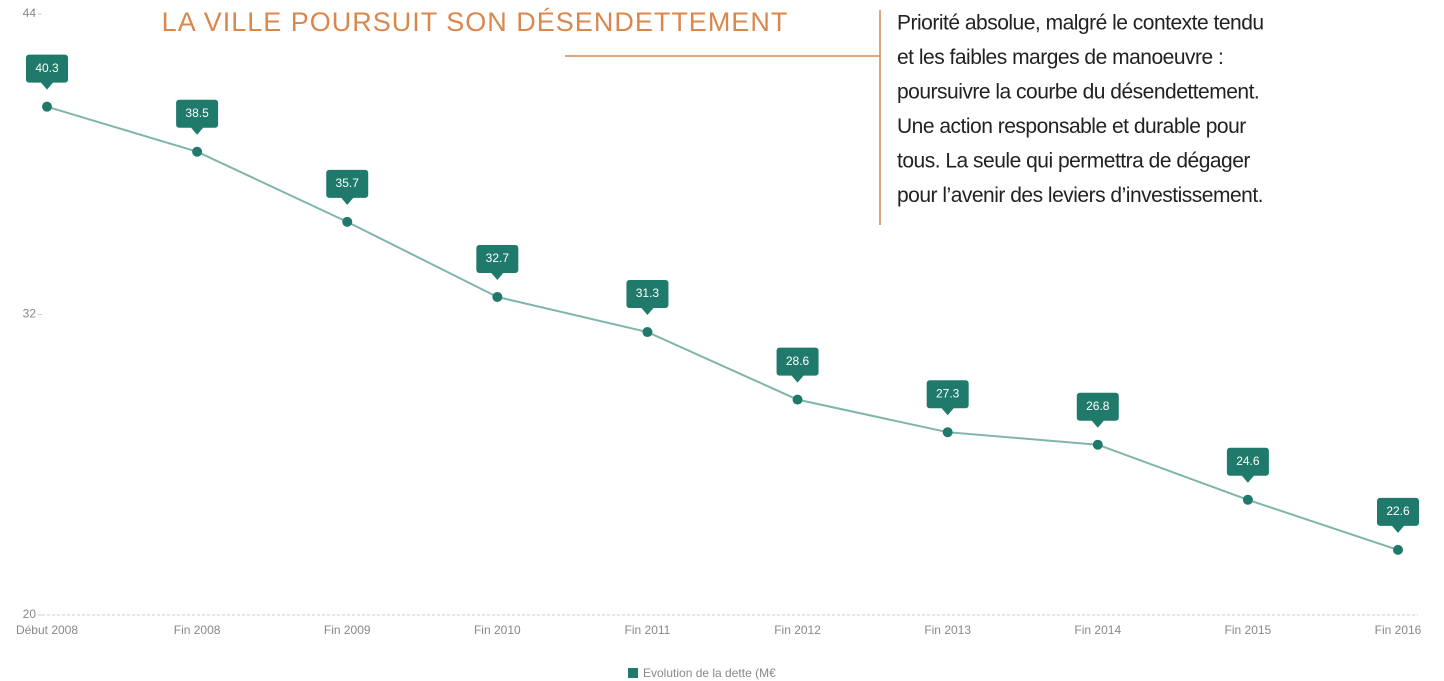 This screenshot has height=681, width=1444. What do you see at coordinates (47, 630) in the screenshot?
I see `x-tick-label: Début 2008` at bounding box center [47, 630].